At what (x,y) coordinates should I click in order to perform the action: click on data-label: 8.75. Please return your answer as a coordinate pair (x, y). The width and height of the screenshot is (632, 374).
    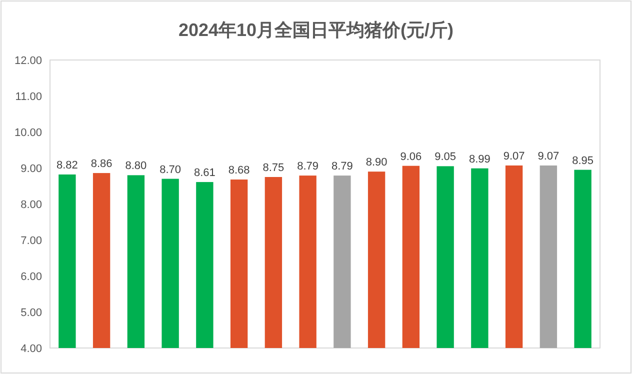
    Looking at the image, I should click on (273, 168).